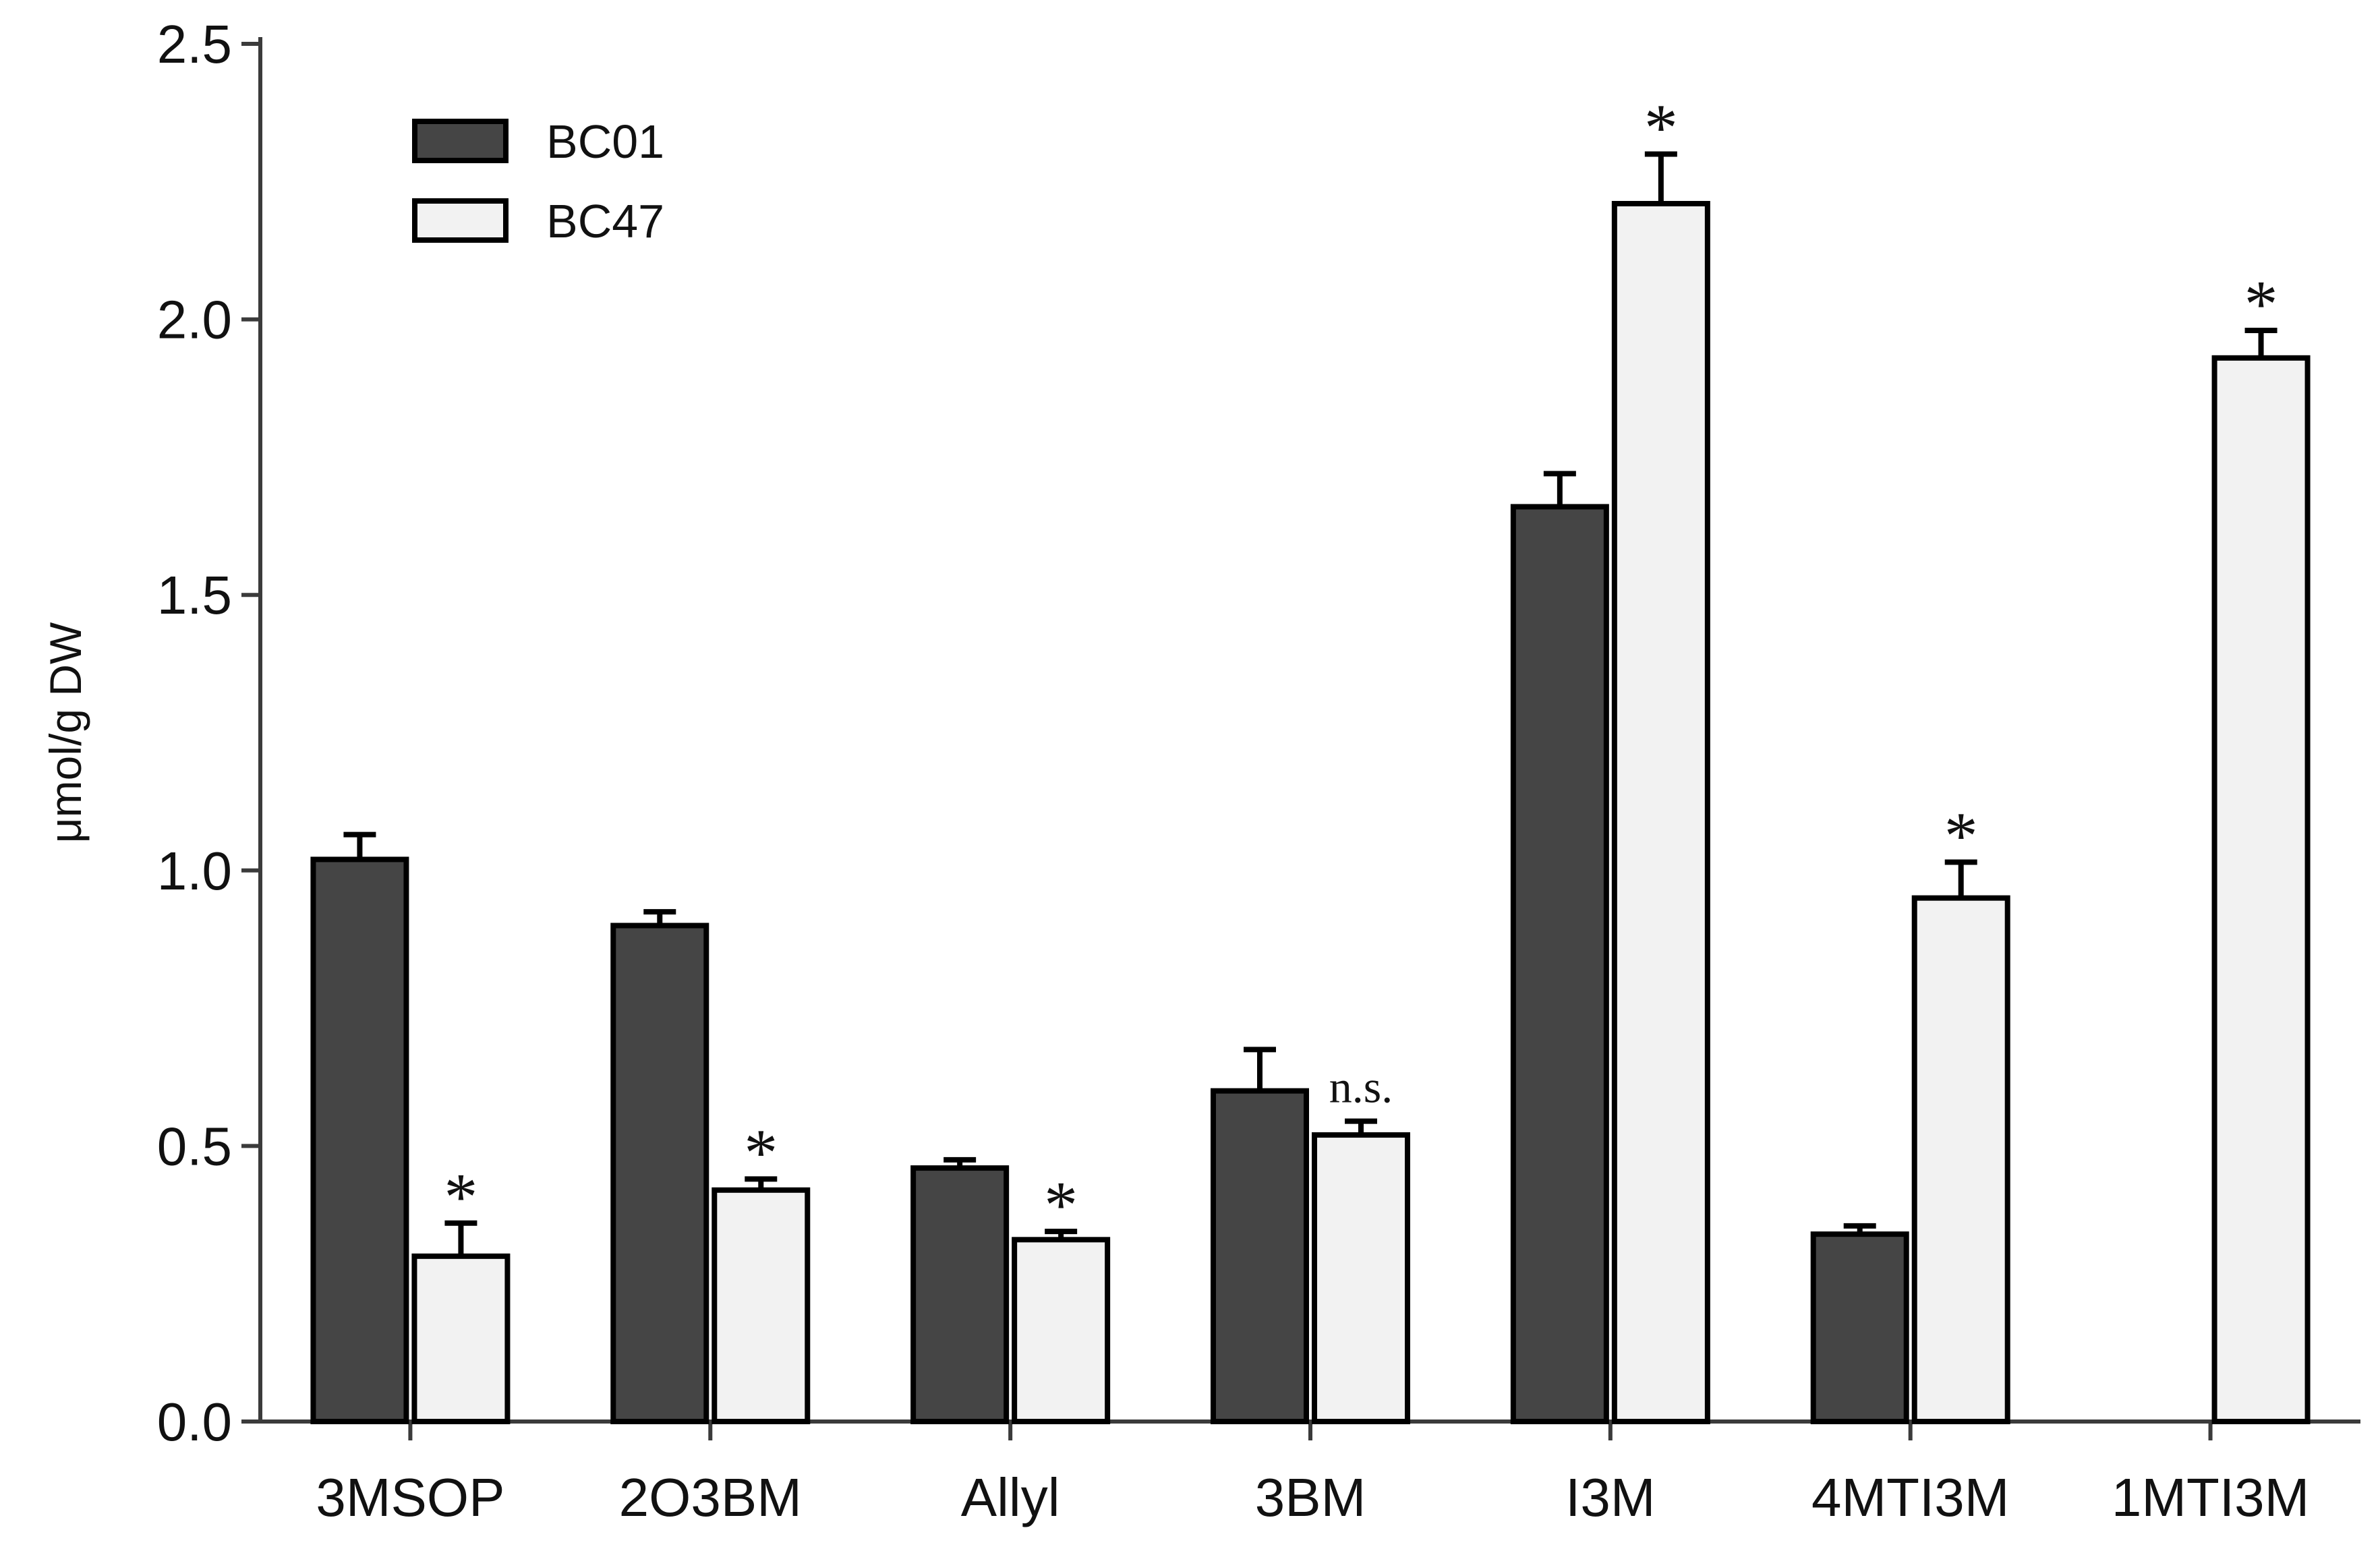  What do you see at coordinates (538, 181) in the screenshot?
I see `legend: BC01 BC47` at bounding box center [538, 181].